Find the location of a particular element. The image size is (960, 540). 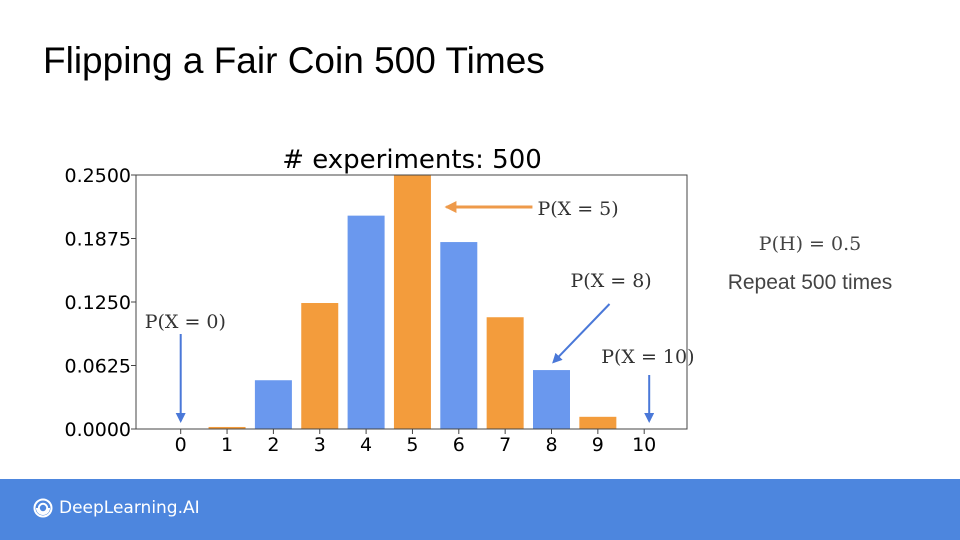

y-tick-label: 0.2500 is located at coordinates (98, 176).